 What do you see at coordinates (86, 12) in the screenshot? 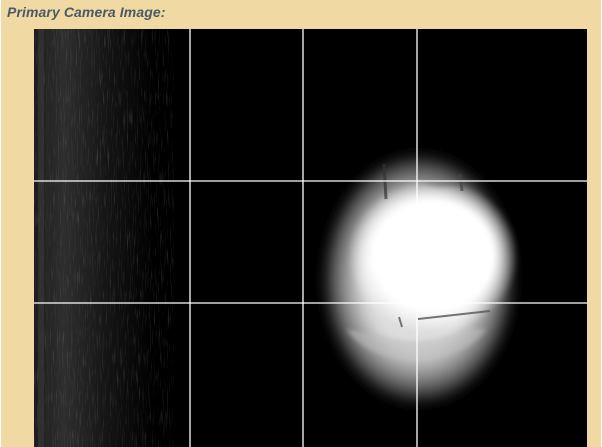
I see `panel-title: Primary Camera Image:` at bounding box center [86, 12].